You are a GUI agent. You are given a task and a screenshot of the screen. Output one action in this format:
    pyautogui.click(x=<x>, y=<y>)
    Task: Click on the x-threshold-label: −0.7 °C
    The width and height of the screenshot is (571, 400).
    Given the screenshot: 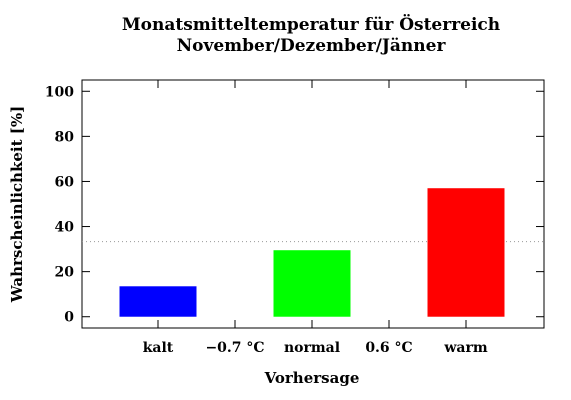 What is the action you would take?
    pyautogui.click(x=234, y=348)
    